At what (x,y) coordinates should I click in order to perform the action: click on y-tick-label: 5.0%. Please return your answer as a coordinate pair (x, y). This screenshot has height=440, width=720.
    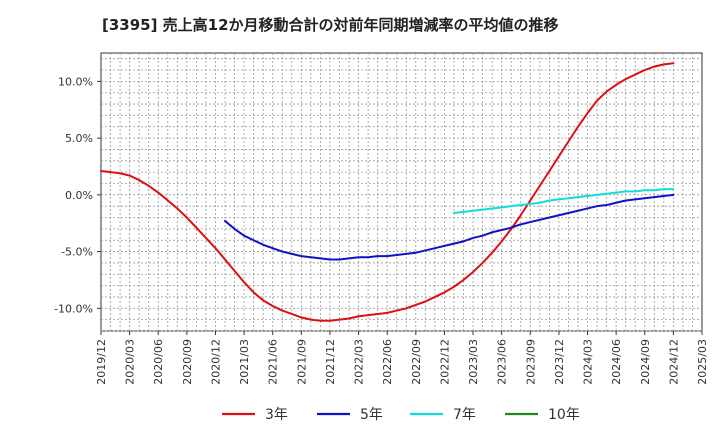
    Looking at the image, I should click on (79, 138).